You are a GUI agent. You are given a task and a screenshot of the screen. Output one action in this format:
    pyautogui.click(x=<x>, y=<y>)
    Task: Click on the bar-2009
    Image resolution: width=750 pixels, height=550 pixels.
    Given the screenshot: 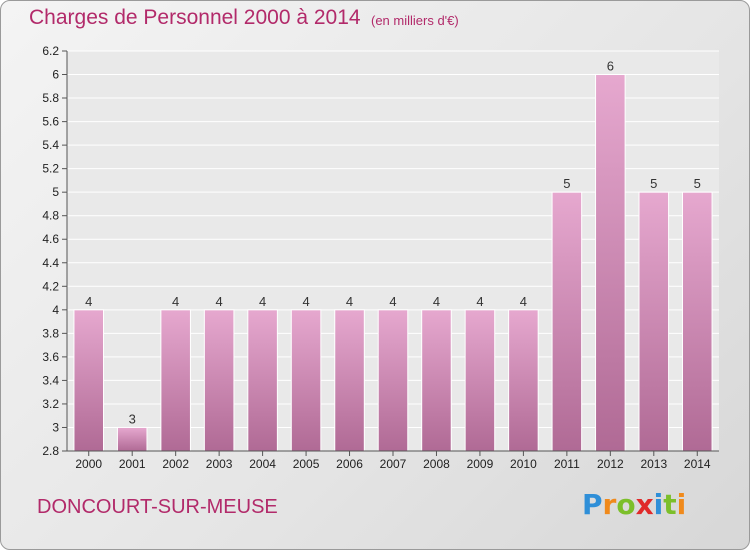 What is the action you would take?
    pyautogui.click(x=480, y=380)
    